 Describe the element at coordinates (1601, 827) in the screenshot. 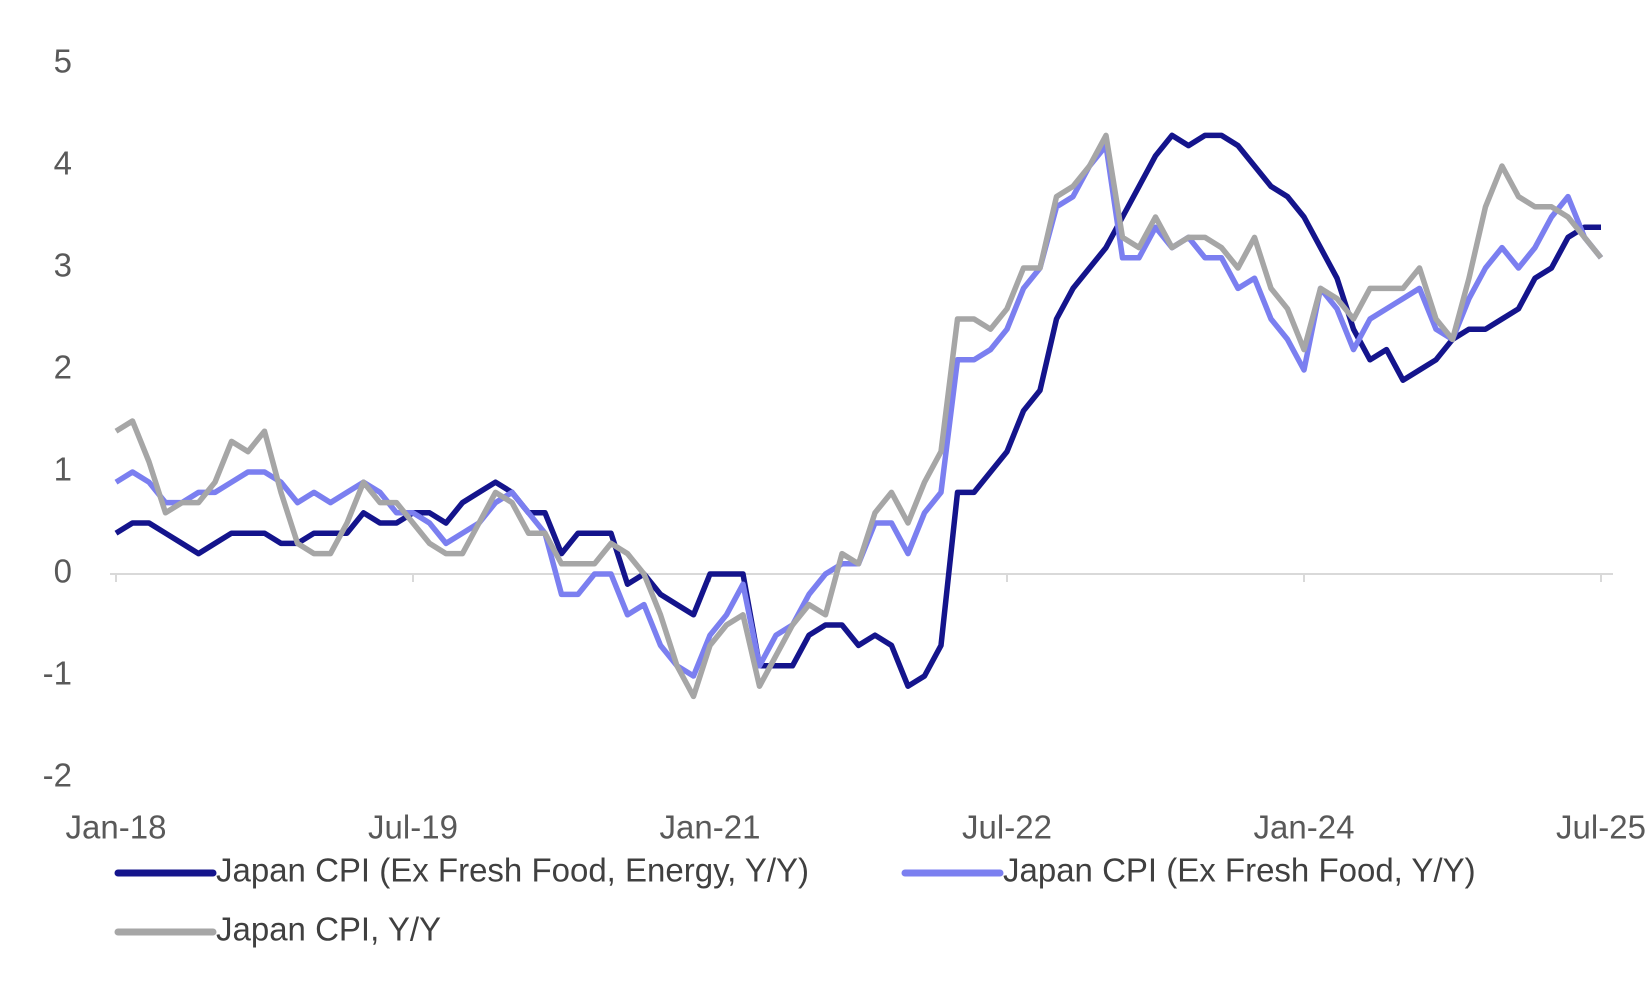

I see `x-tick-label: Jul-25` at that location.